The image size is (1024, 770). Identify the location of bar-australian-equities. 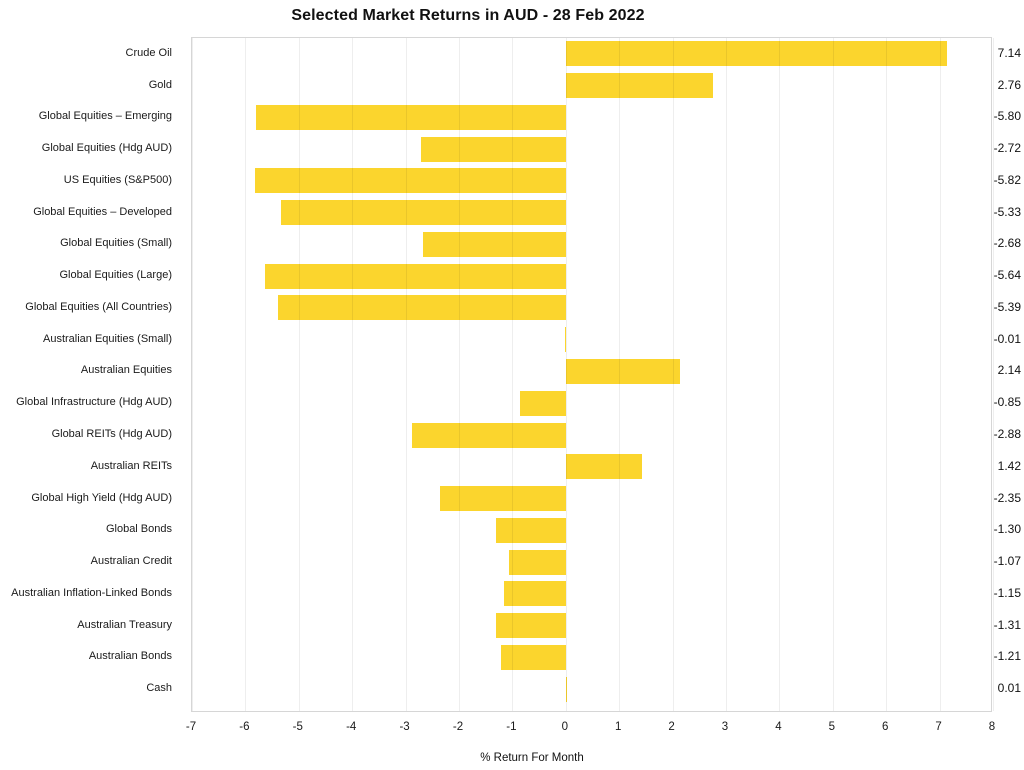
(623, 371).